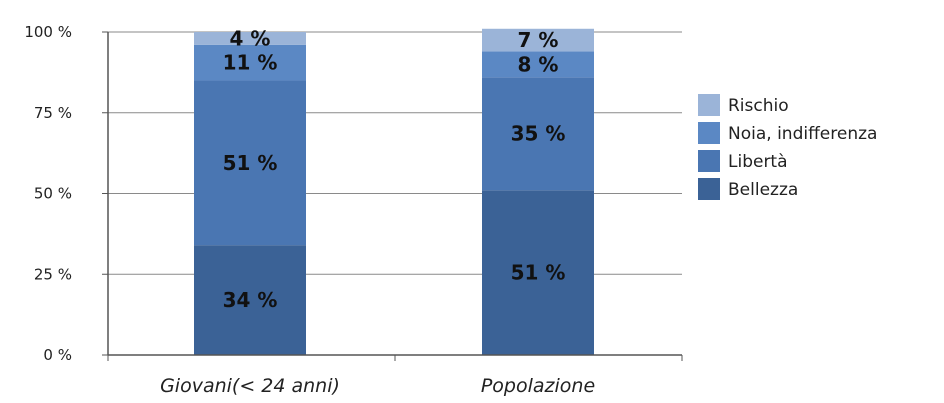 Image resolution: width=944 pixels, height=403 pixels. Describe the element at coordinates (53, 194) in the screenshot. I see `y-tick-label: 50 %` at that location.